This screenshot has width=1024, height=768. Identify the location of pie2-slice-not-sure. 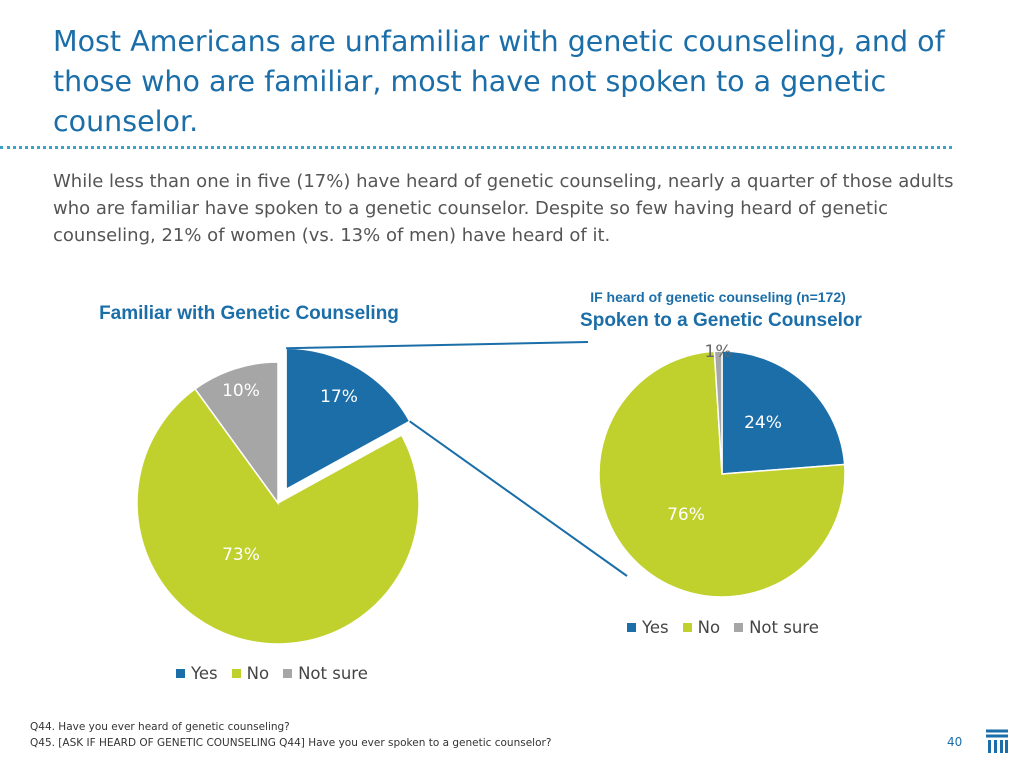
(718, 412).